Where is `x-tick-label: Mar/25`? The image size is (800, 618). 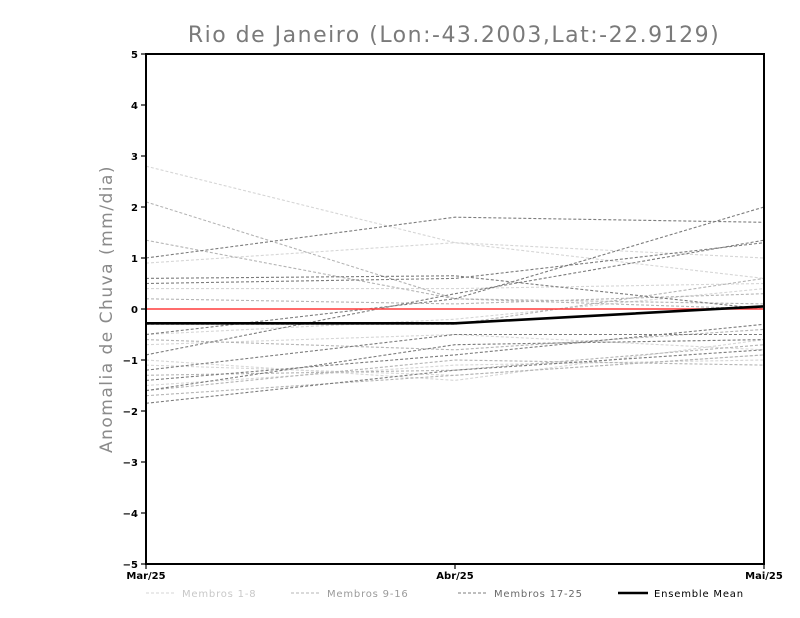 x-tick-label: Mar/25 is located at coordinates (145, 576).